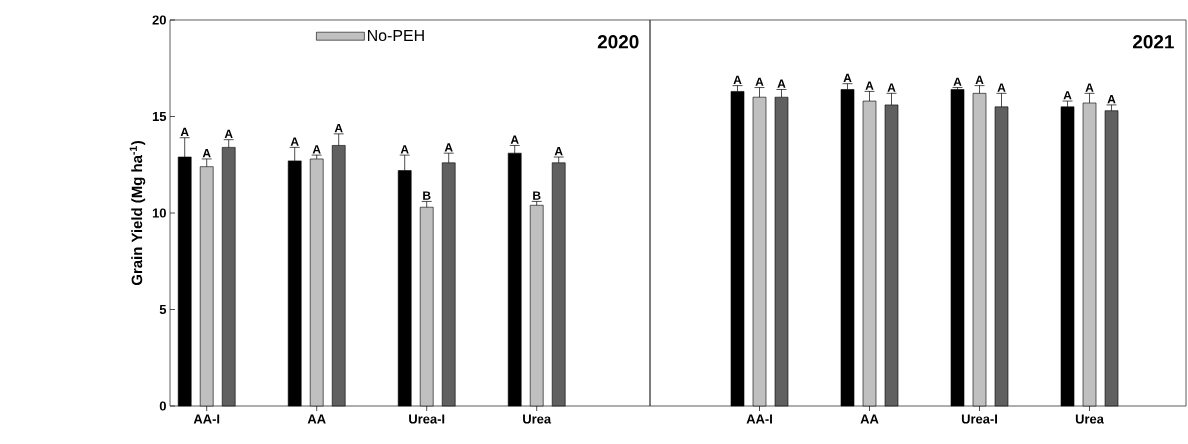  I want to click on y-tick-label: 20, so click(159, 20).